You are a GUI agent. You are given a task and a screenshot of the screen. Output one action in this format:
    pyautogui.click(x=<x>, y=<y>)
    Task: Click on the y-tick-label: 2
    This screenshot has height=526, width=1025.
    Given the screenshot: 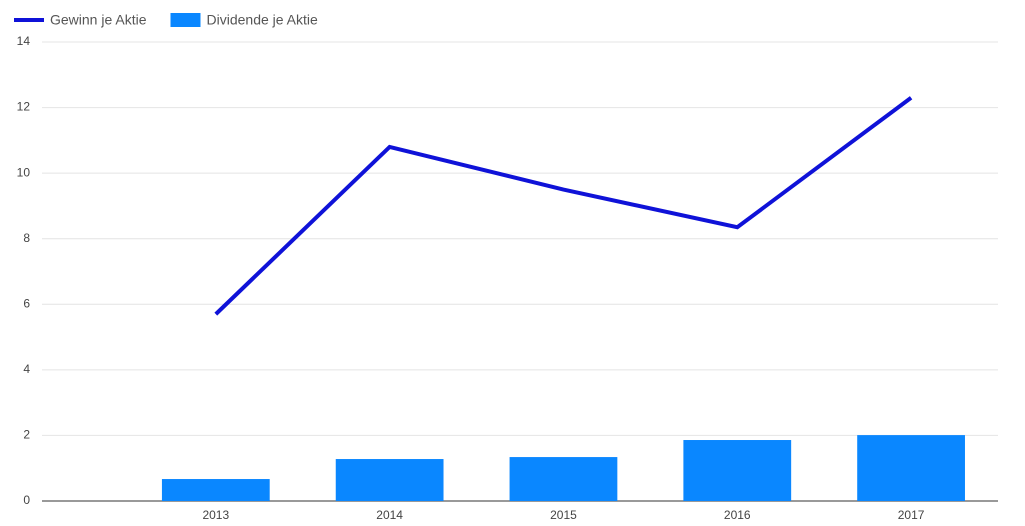 What is the action you would take?
    pyautogui.click(x=26, y=435)
    